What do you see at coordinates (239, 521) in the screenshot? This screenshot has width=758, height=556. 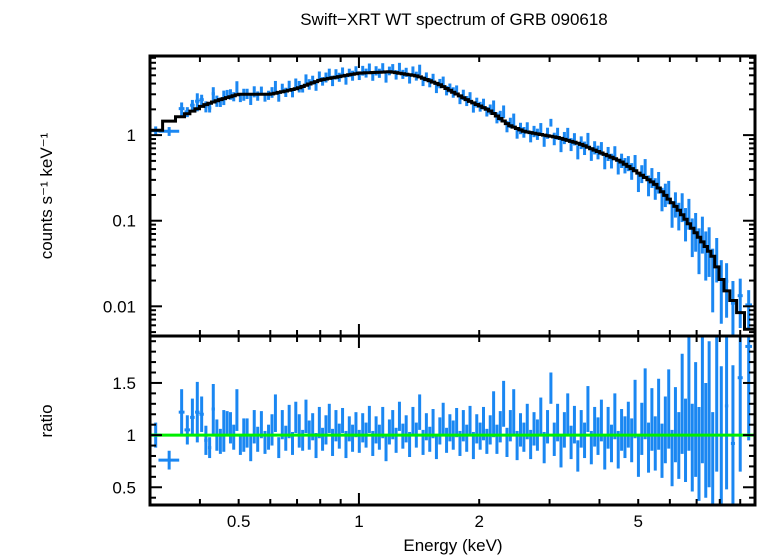 I see `x-tick-label: 0.5` at bounding box center [239, 521].